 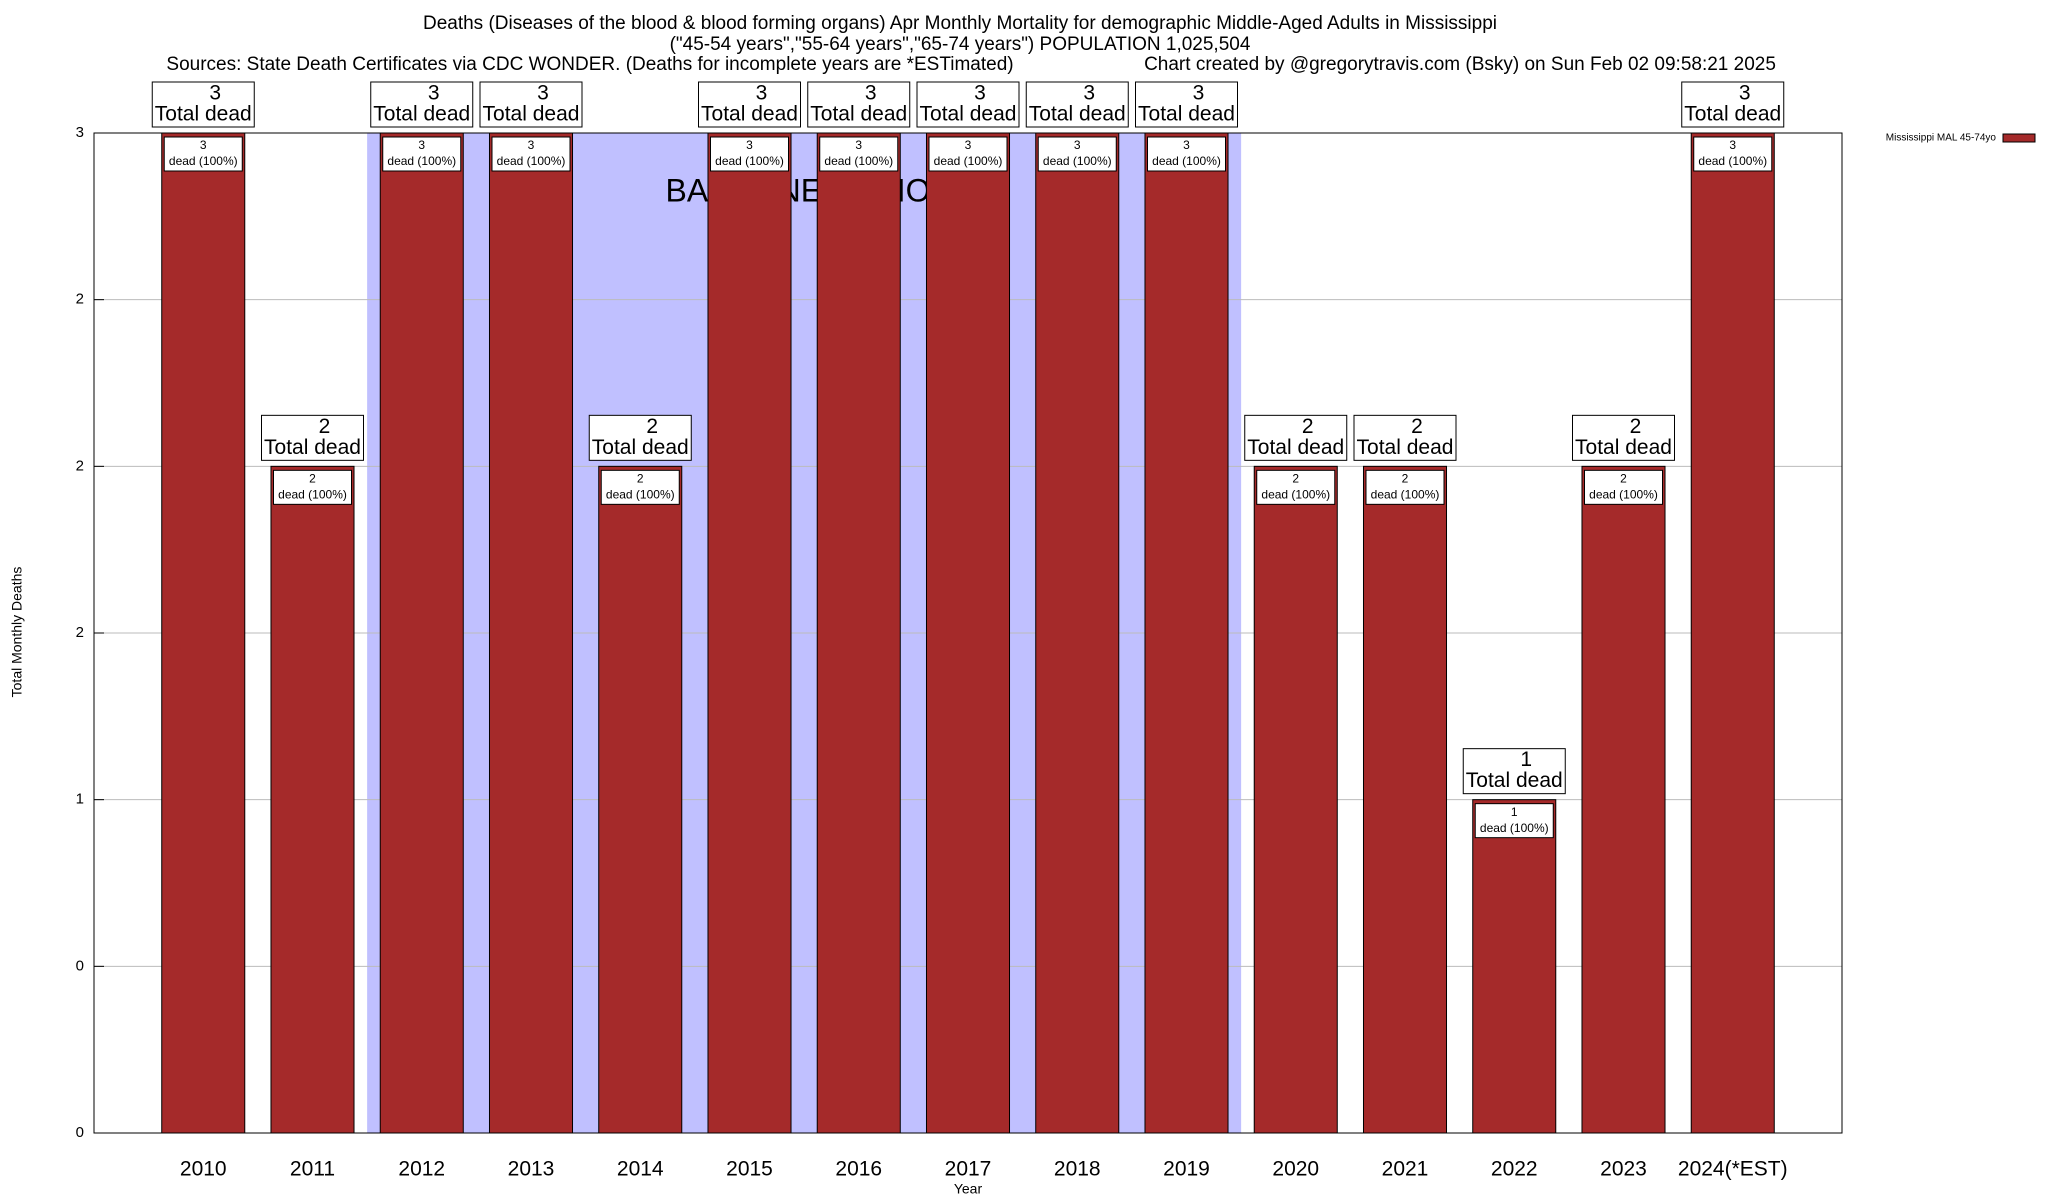 What do you see at coordinates (2019, 138) in the screenshot?
I see `legend-swatch` at bounding box center [2019, 138].